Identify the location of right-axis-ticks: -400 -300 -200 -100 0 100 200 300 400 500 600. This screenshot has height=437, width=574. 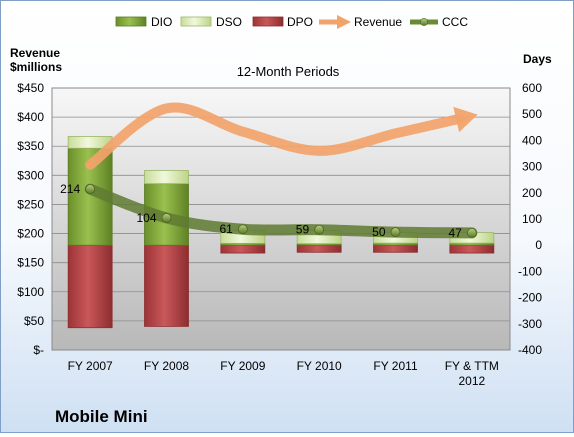
(530, 219).